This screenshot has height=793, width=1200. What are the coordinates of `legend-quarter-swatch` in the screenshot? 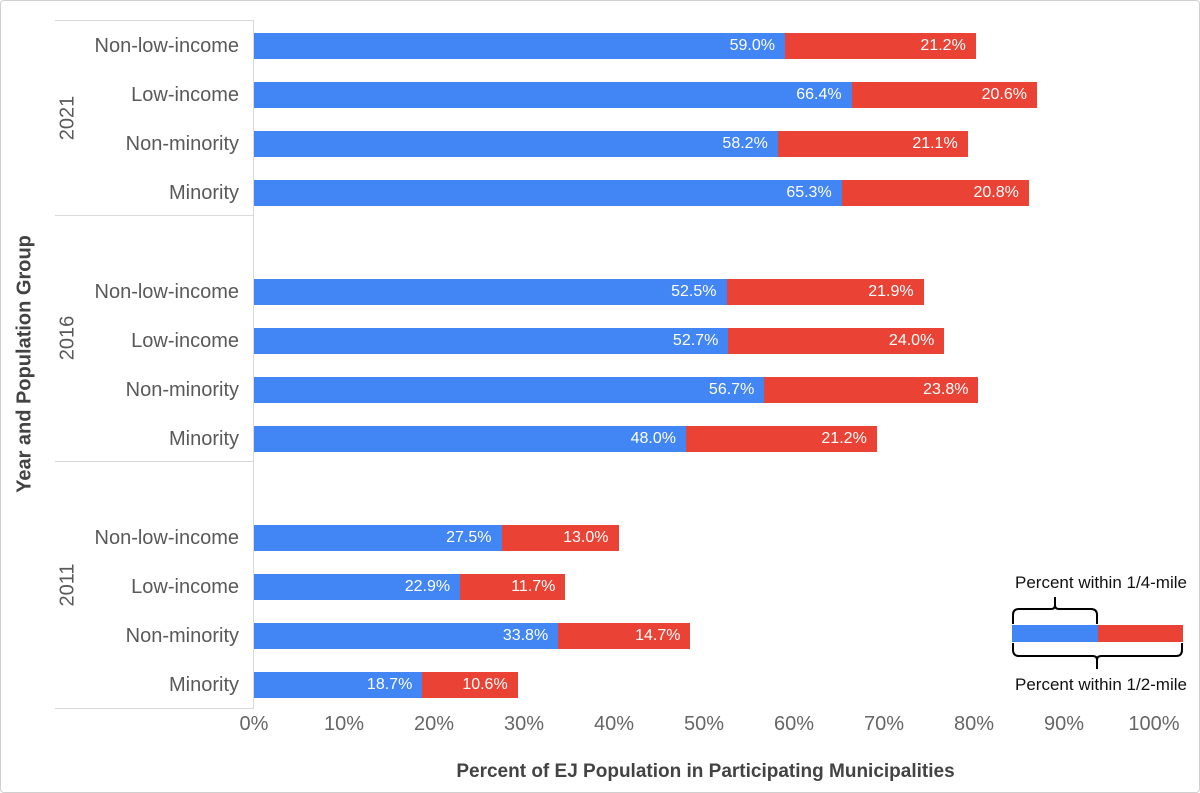 It's located at (1055, 633).